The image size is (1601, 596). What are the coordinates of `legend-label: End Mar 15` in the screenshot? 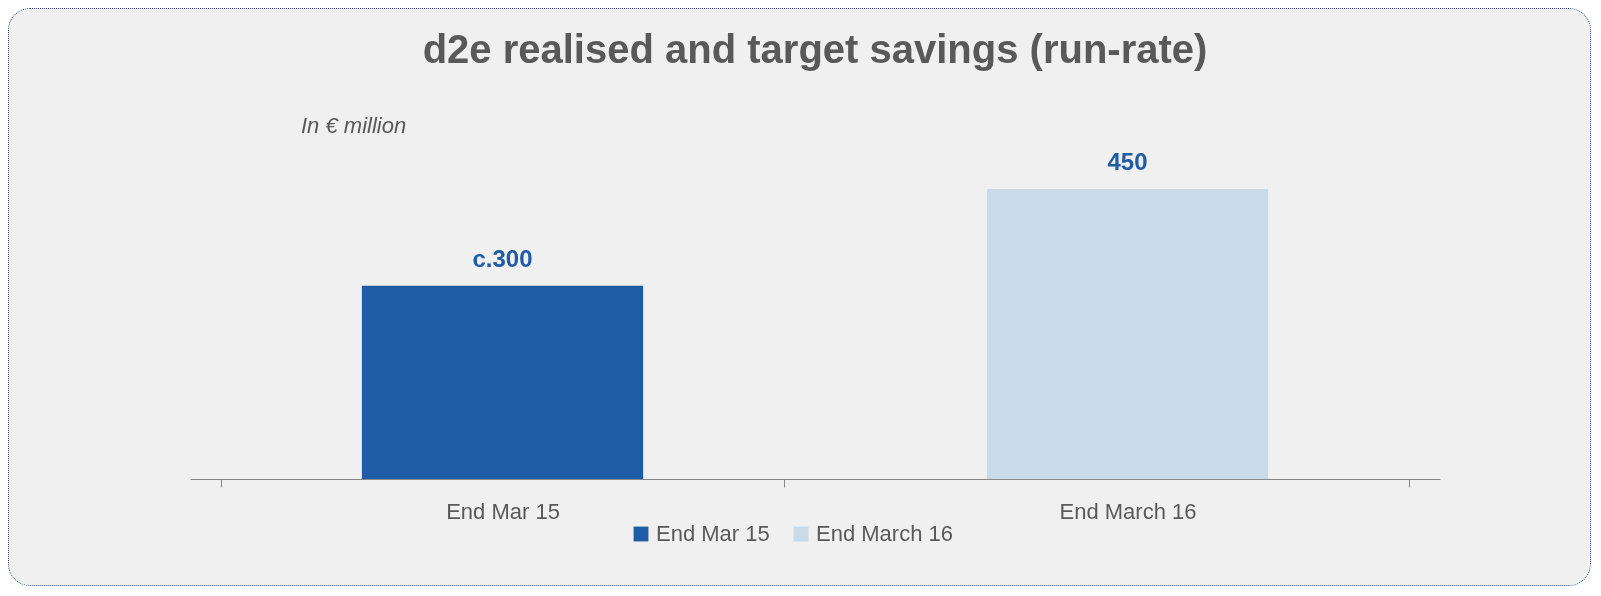 It's located at (713, 533).